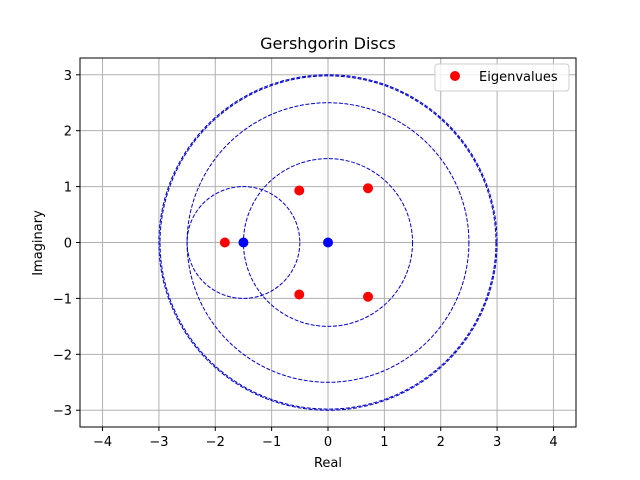  I want to click on x-tick-label: 0, so click(328, 442).